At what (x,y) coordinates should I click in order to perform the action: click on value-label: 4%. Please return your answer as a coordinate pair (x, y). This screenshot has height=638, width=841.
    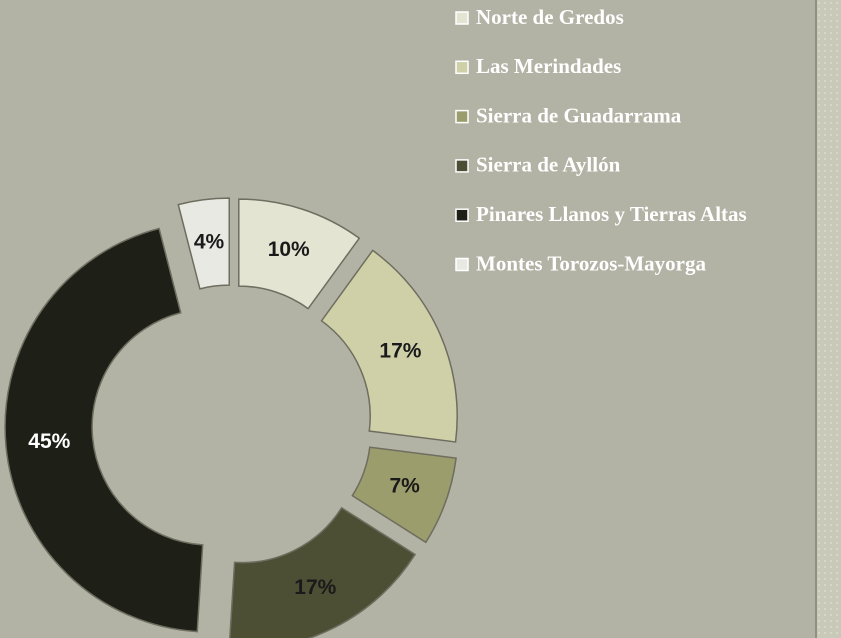
    Looking at the image, I should click on (209, 241).